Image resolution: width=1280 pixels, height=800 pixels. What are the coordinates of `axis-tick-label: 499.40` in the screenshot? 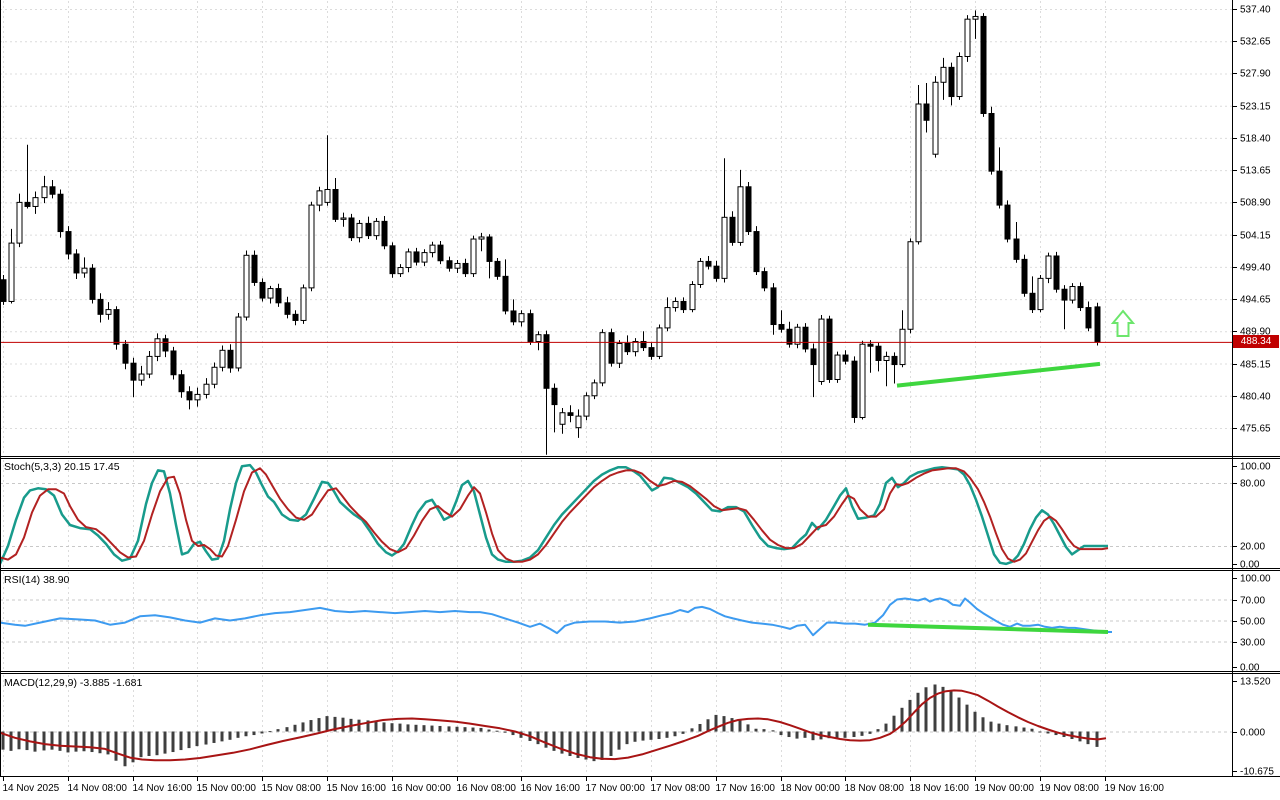 It's located at (1255, 268).